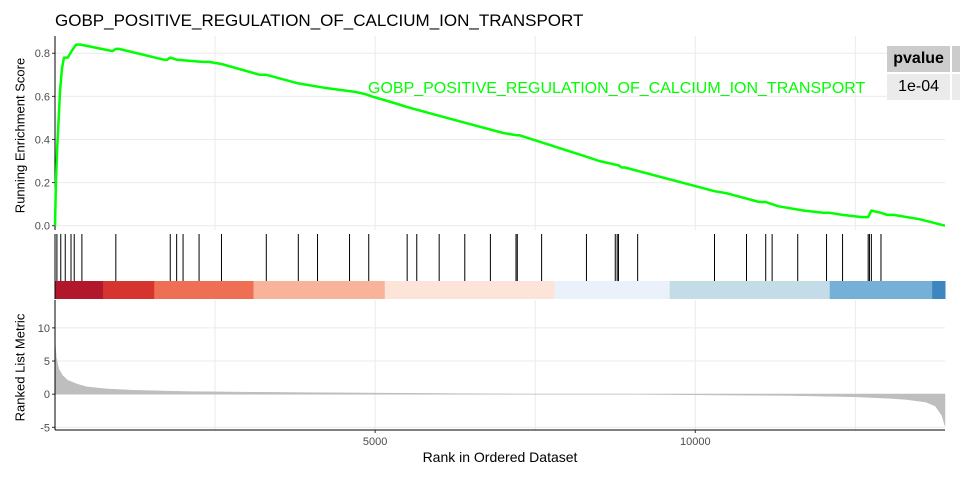 This screenshot has height=480, width=960. What do you see at coordinates (42, 227) in the screenshot?
I see `y-tick-label-top: 0.0` at bounding box center [42, 227].